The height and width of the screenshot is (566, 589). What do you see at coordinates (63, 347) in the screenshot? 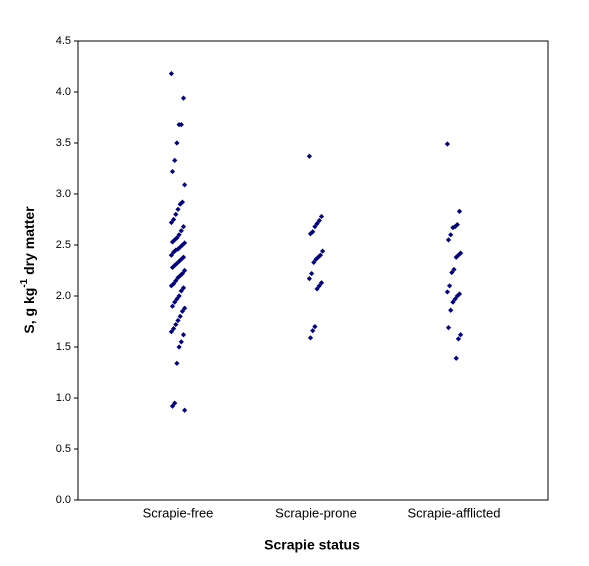
I see `y-tick-label: 1.5` at bounding box center [63, 347].